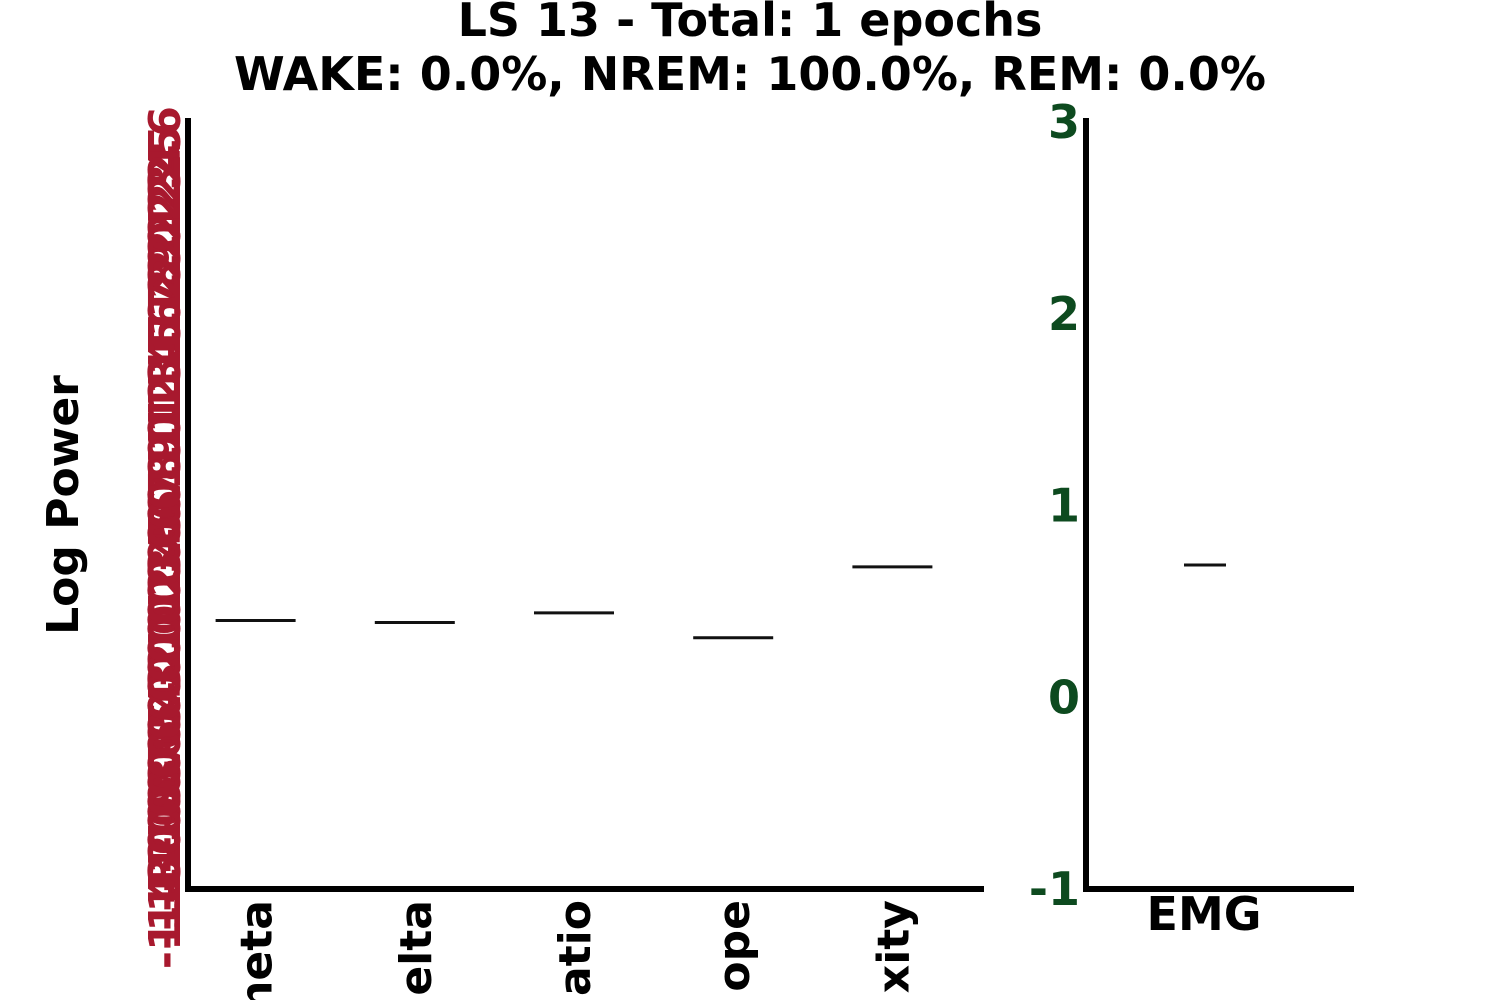  I want to click on left-y-tick-label: -0.1, so click(165, 672).